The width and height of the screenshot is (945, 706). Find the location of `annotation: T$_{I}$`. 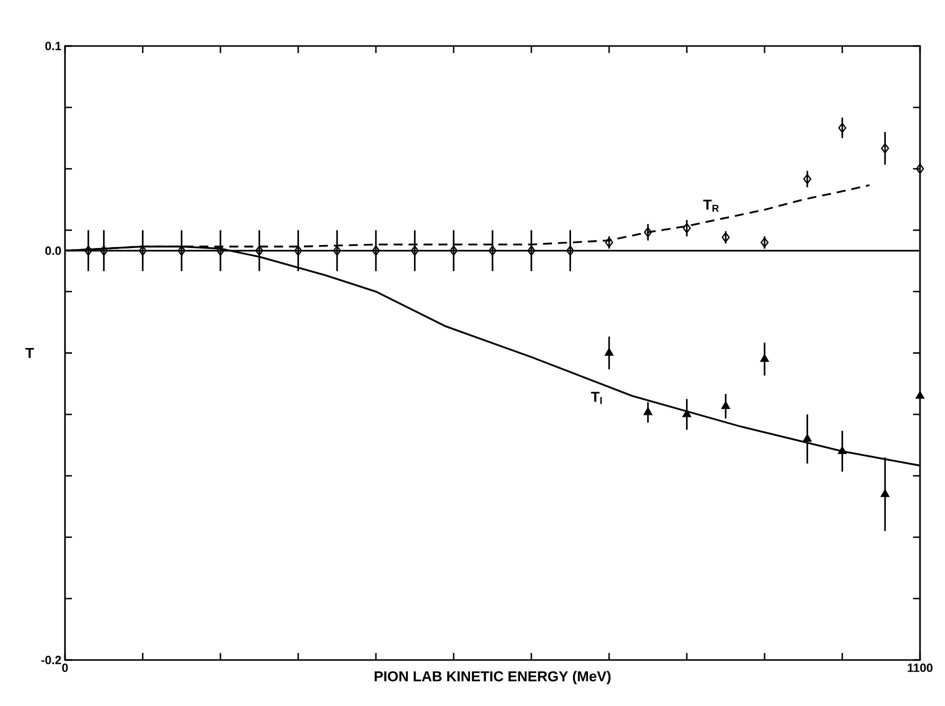

annotation: T$_{I}$ is located at coordinates (596, 398).